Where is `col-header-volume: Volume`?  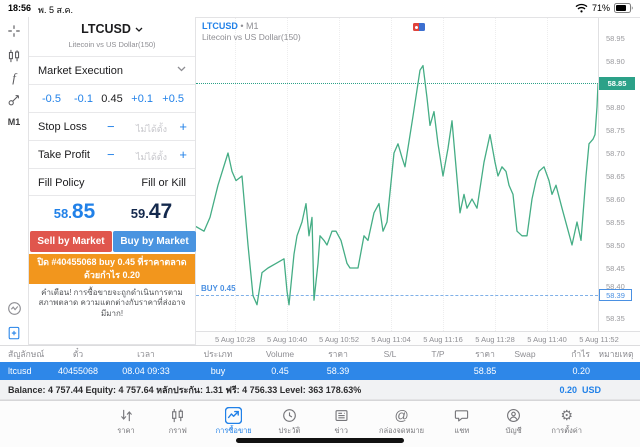 col-header-volume: Volume is located at coordinates (280, 354).